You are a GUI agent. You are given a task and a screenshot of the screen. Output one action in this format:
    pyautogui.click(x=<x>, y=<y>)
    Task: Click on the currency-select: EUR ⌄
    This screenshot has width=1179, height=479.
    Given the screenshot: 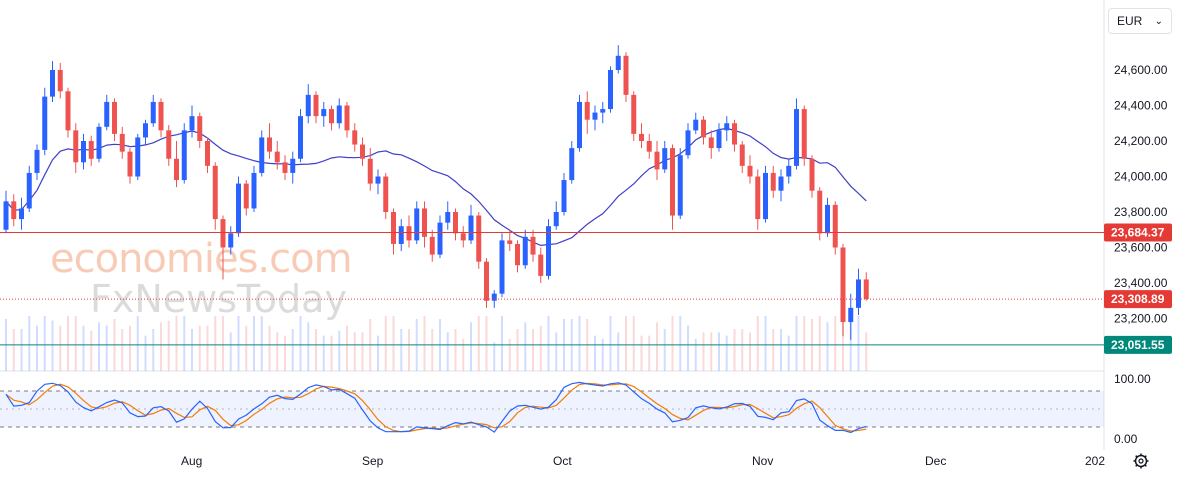 What is the action you would take?
    pyautogui.click(x=1140, y=21)
    